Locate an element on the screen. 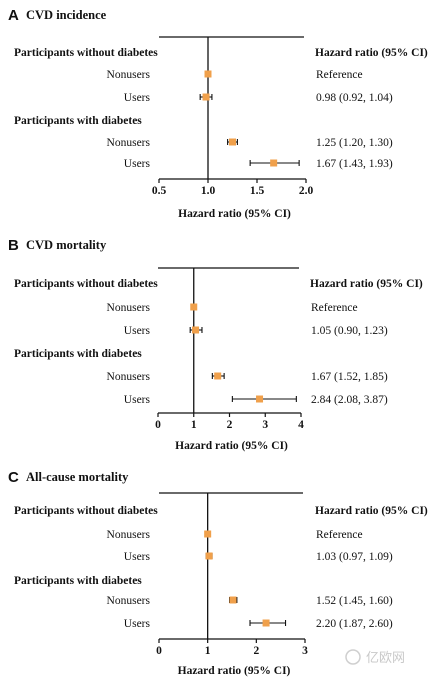  hr-text: 1.67 (1.43, 1.93) is located at coordinates (354, 164).